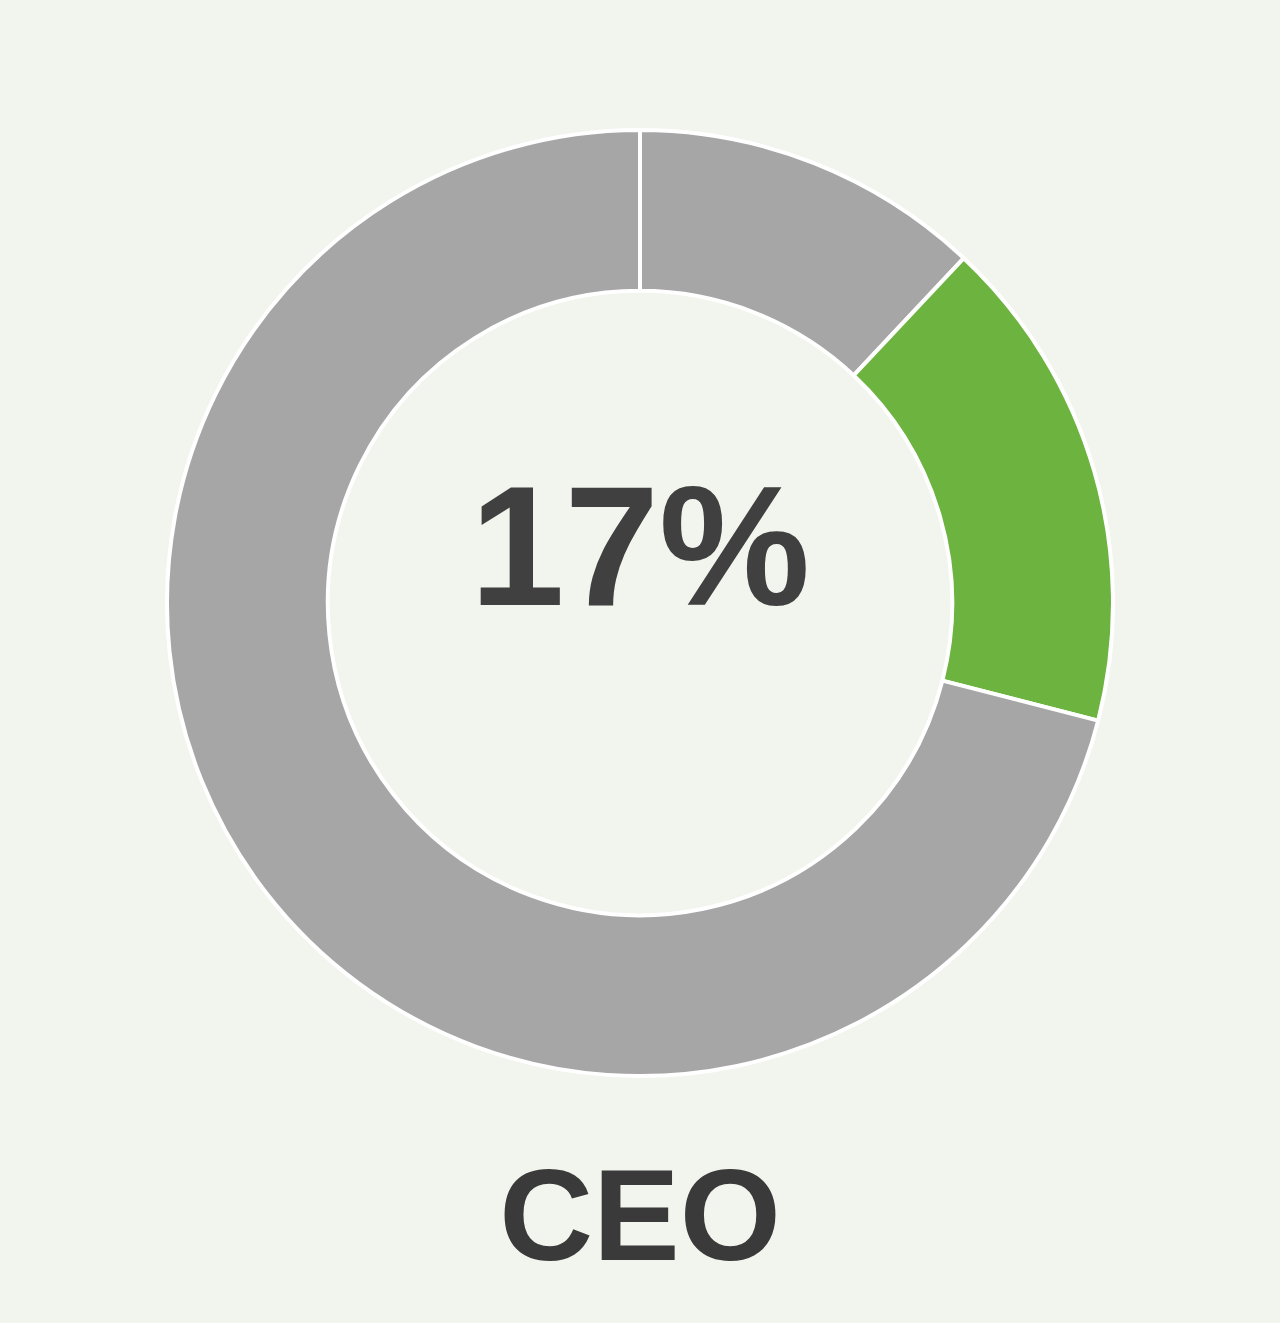 The height and width of the screenshot is (1323, 1280). Describe the element at coordinates (640, 545) in the screenshot. I see `text: 17%` at that location.